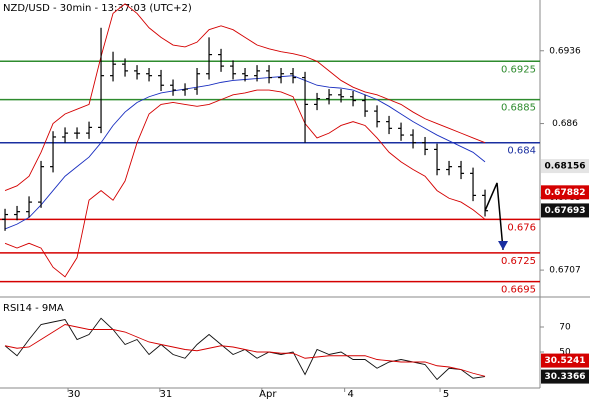 Image resolution: width=590 pixels, height=400 pixels. I want to click on x-tick-label: 30, so click(74, 394).